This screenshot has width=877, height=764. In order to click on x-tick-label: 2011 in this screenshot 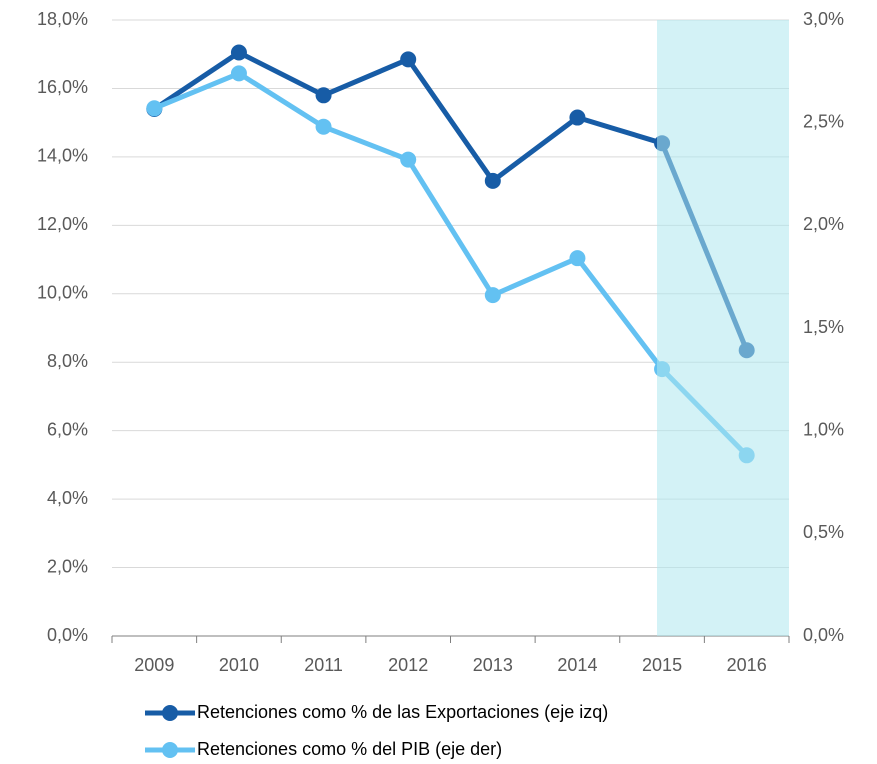, I will do `click(323, 665)`.